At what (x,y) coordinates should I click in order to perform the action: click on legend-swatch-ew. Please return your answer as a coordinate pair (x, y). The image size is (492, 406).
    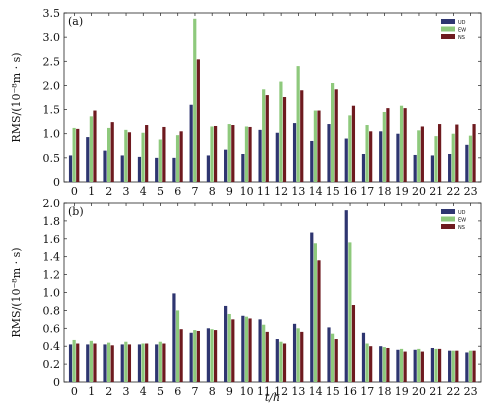
    Looking at the image, I should click on (448, 29).